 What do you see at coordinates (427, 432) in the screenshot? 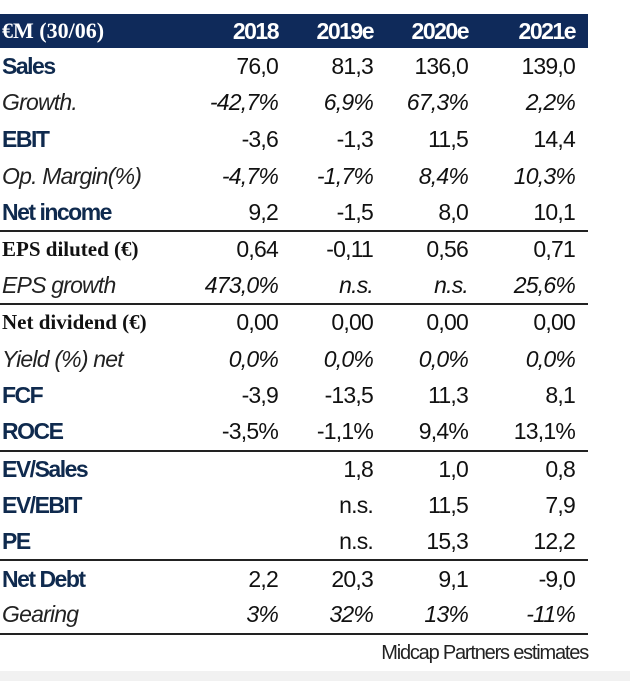
I see `cell-value: 9,4%` at bounding box center [427, 432].